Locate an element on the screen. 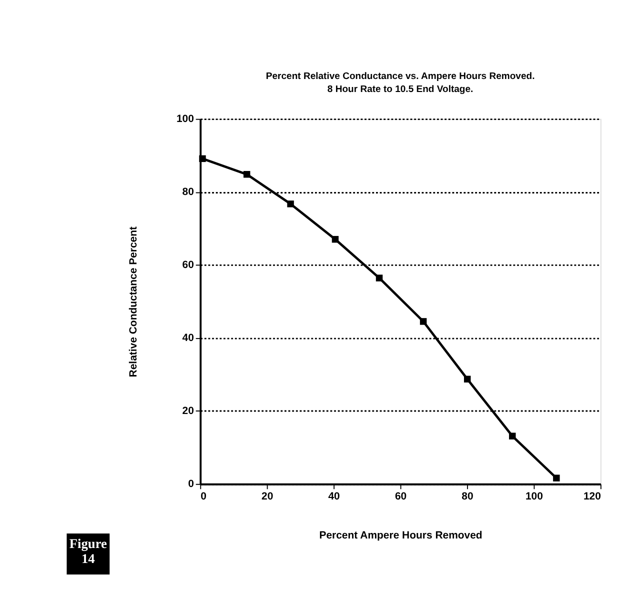 Image resolution: width=630 pixels, height=613 pixels. y-tick-label: 40 is located at coordinates (188, 338).